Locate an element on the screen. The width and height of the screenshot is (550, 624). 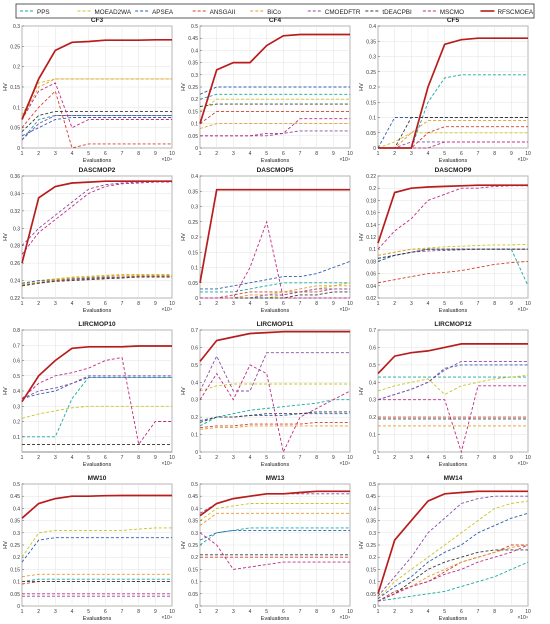
y-tick-label: 0.24 is located at coordinates (15, 282).